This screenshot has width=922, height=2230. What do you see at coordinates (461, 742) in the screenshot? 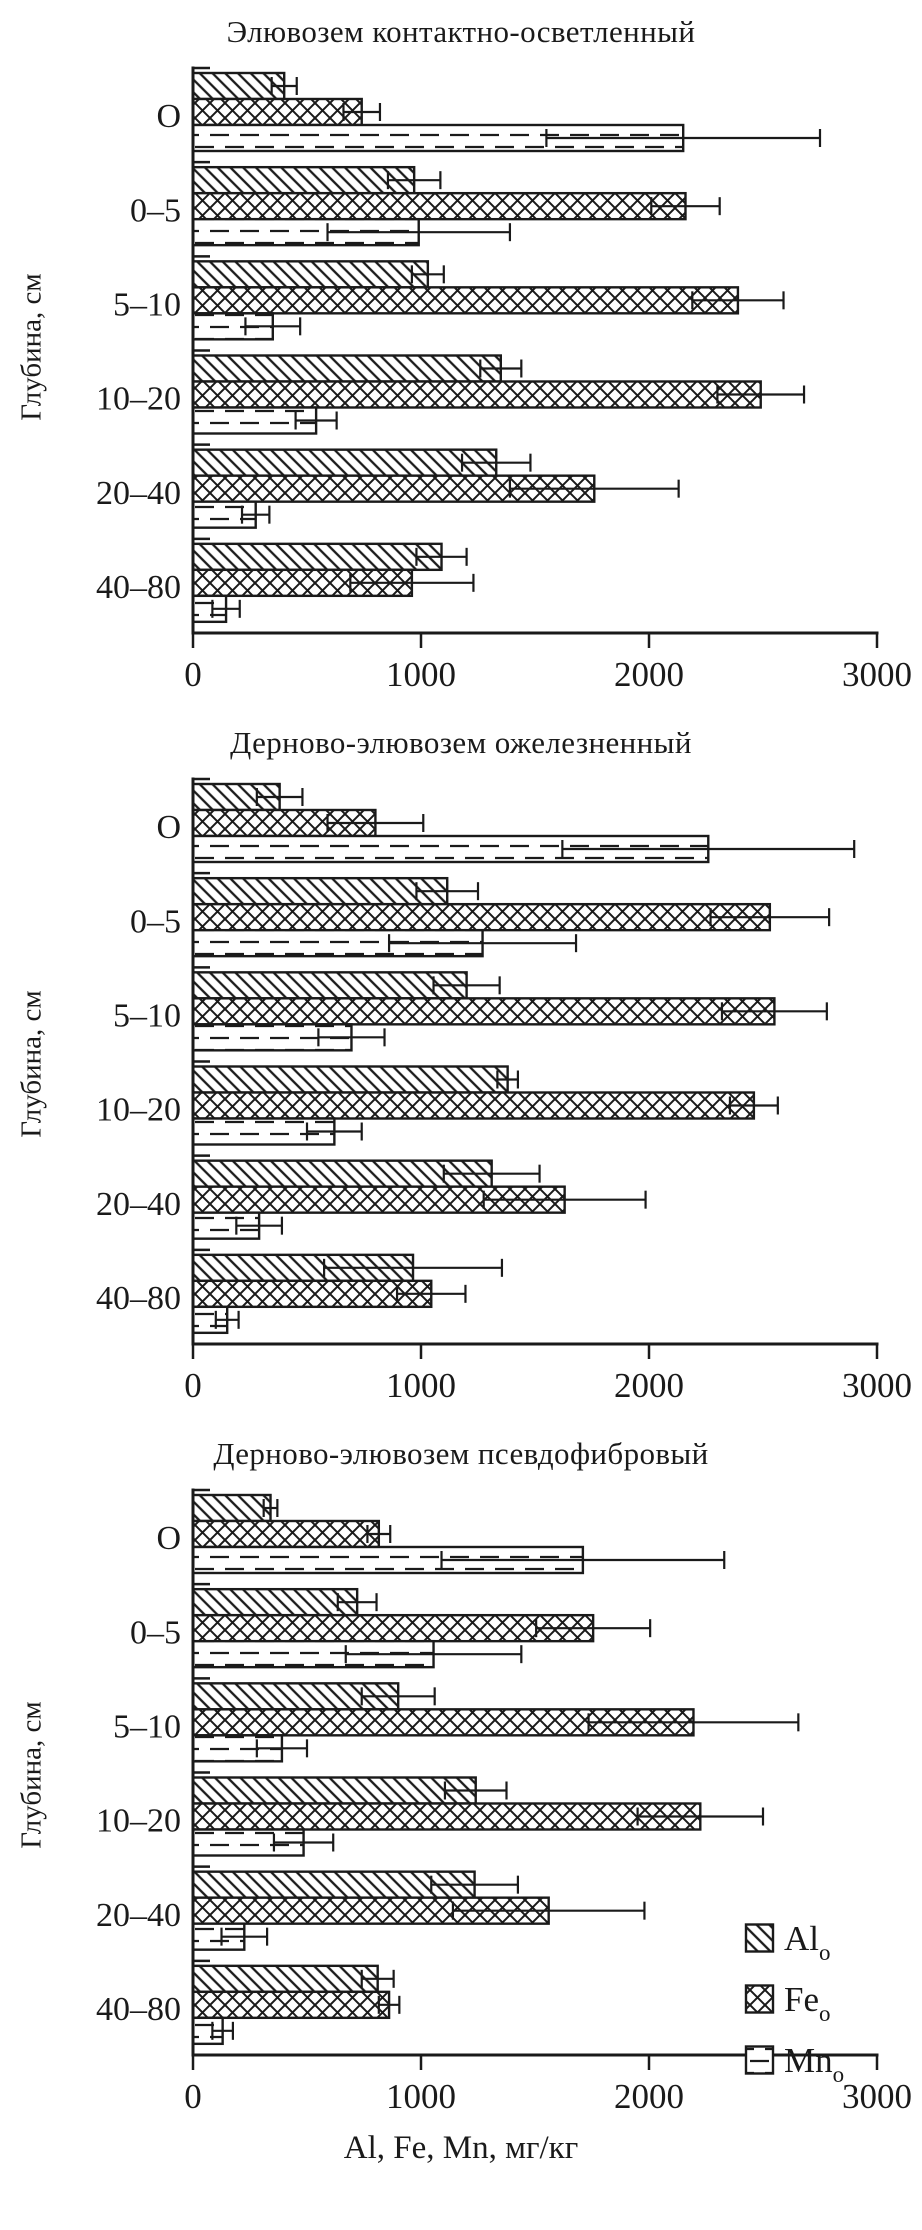
I see `chart-title: Дерново-элювозем ожелезненный` at bounding box center [461, 742].